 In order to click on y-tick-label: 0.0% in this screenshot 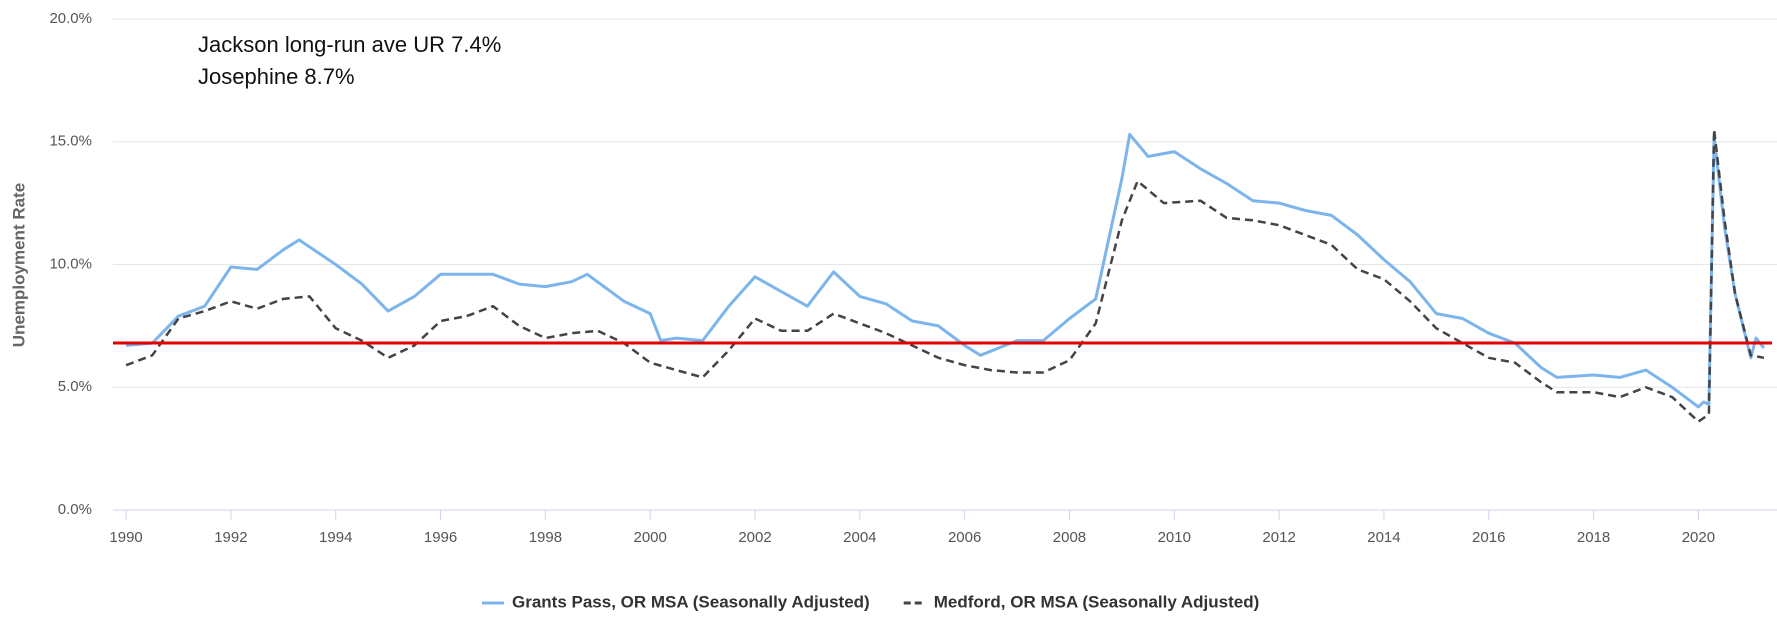, I will do `click(75, 509)`.